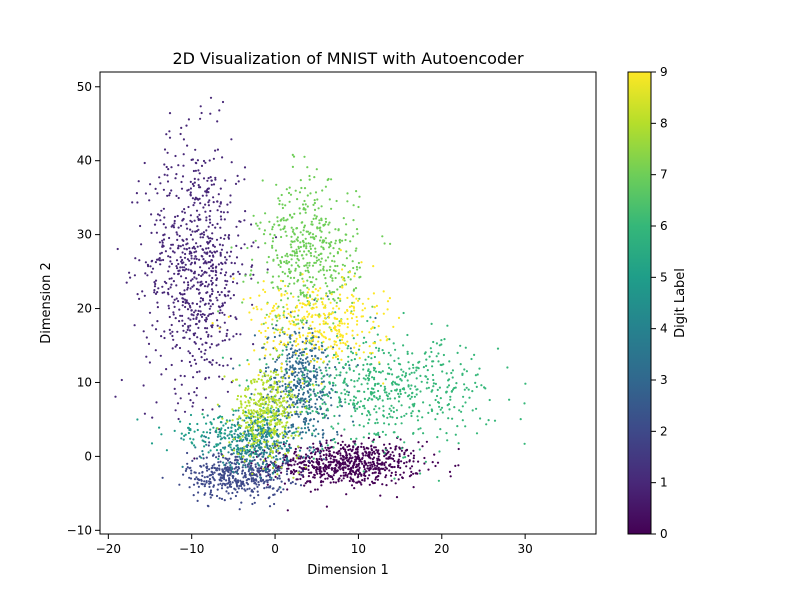  What do you see at coordinates (84, 309) in the screenshot?
I see `y-tick-label: 20` at bounding box center [84, 309].